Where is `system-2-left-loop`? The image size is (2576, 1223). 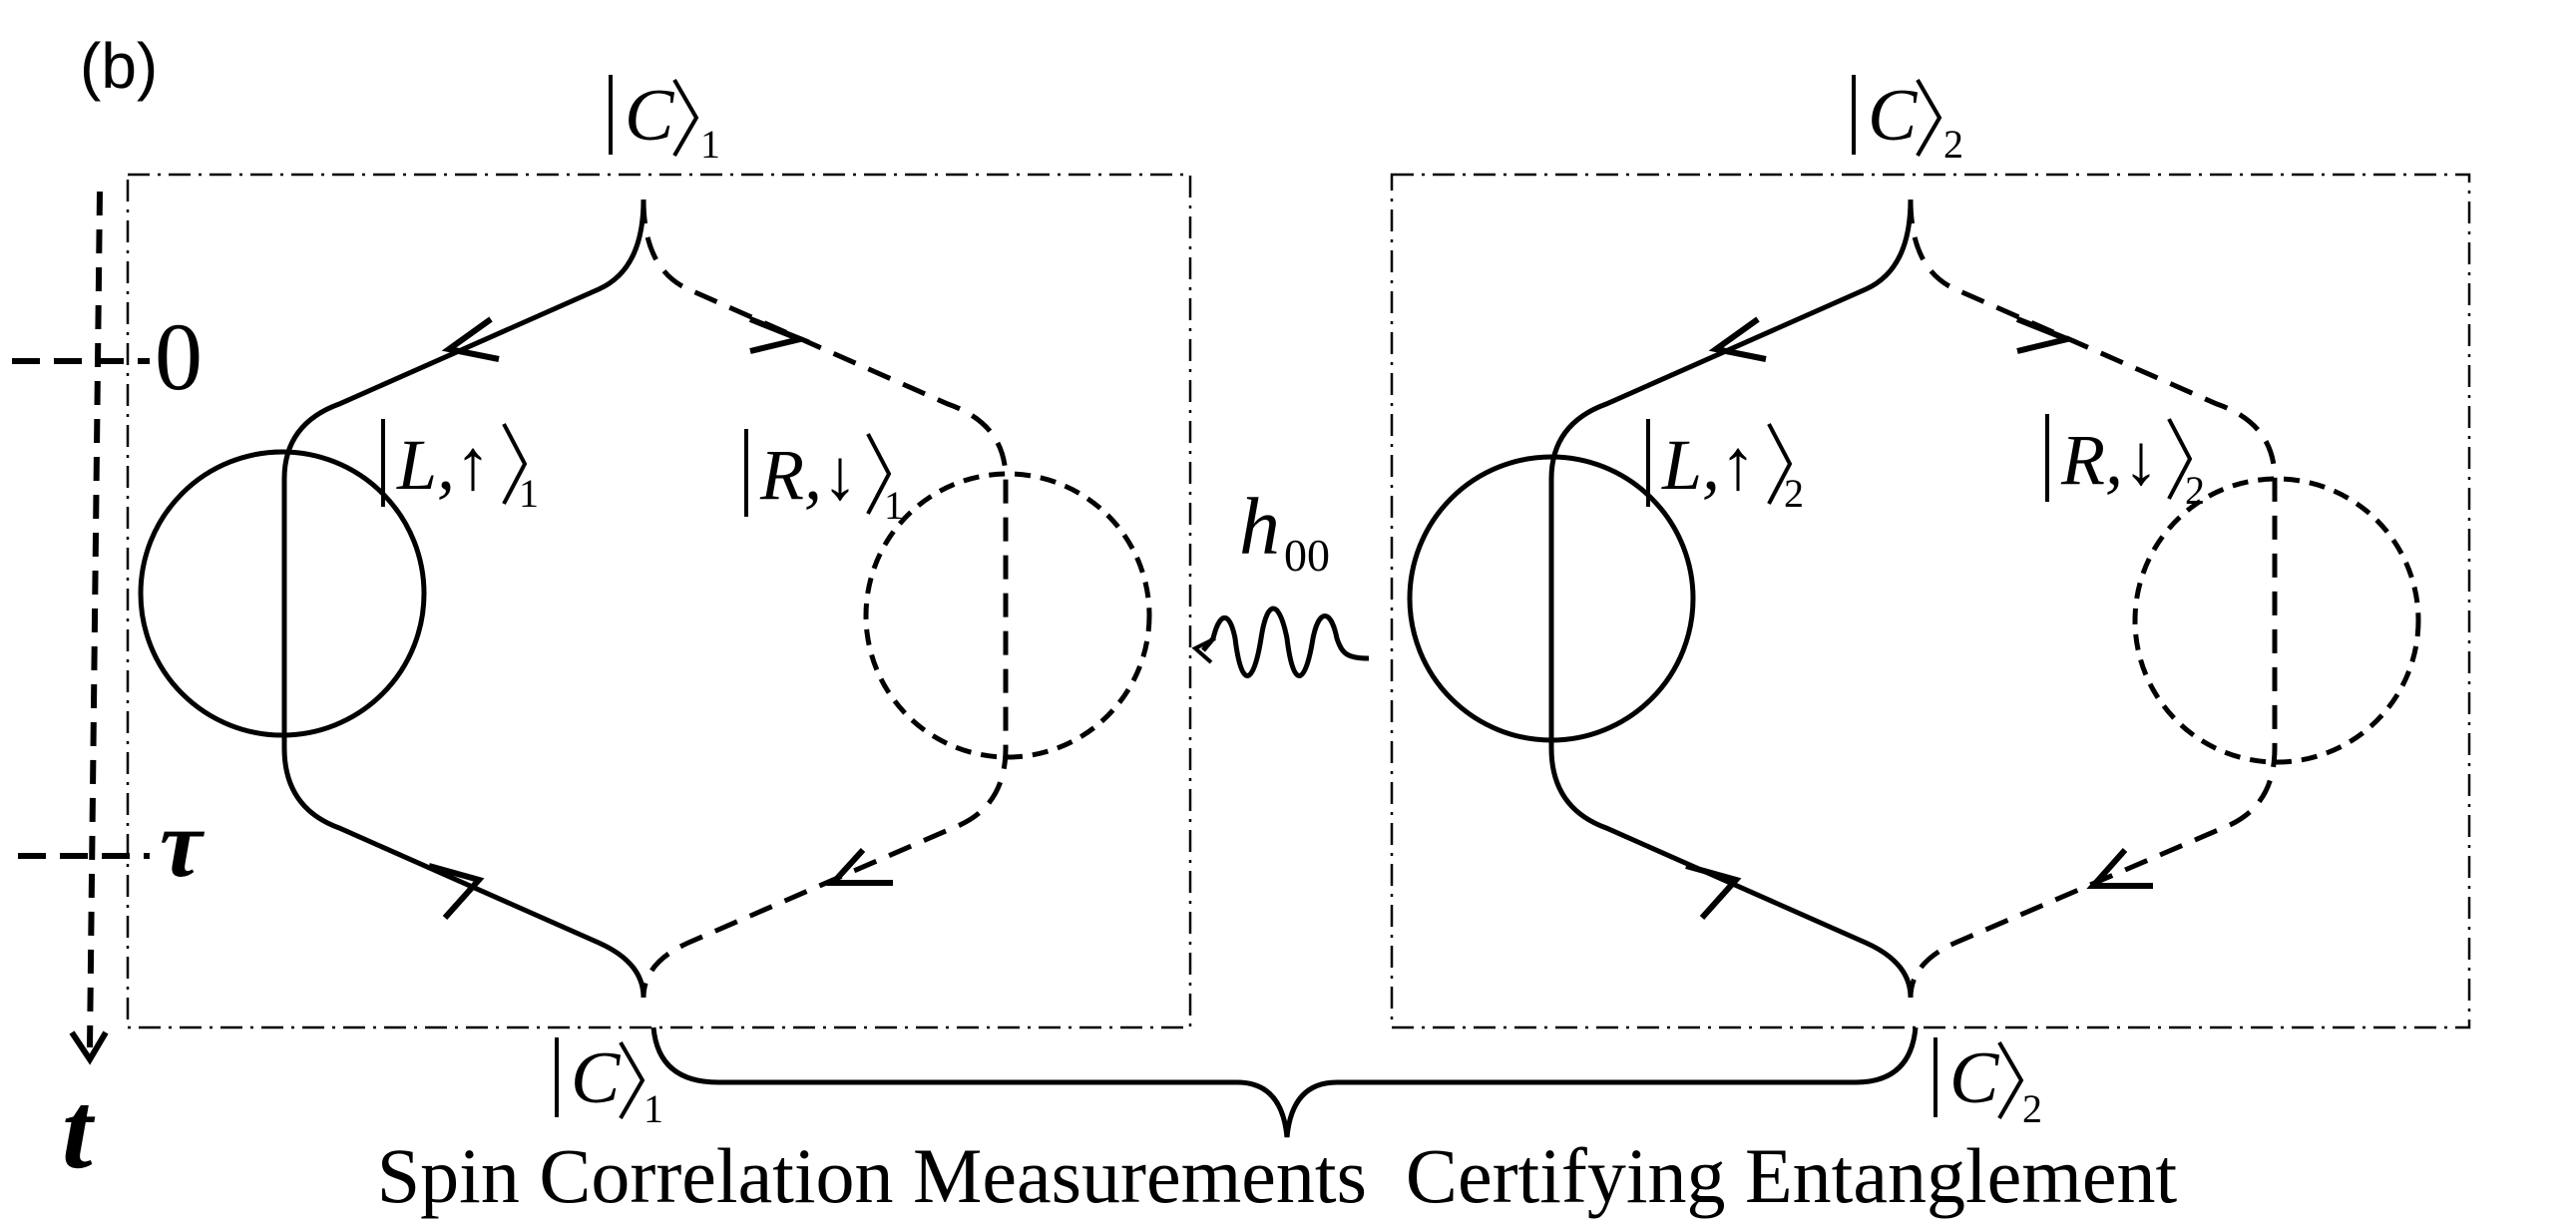
system-2-left-loop is located at coordinates (1551, 598).